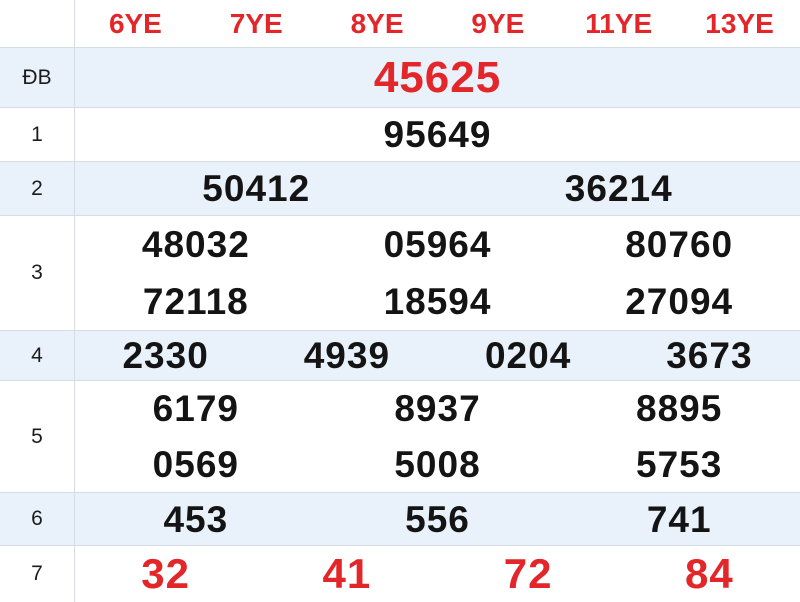  I want to click on row-label: 2, so click(37, 188).